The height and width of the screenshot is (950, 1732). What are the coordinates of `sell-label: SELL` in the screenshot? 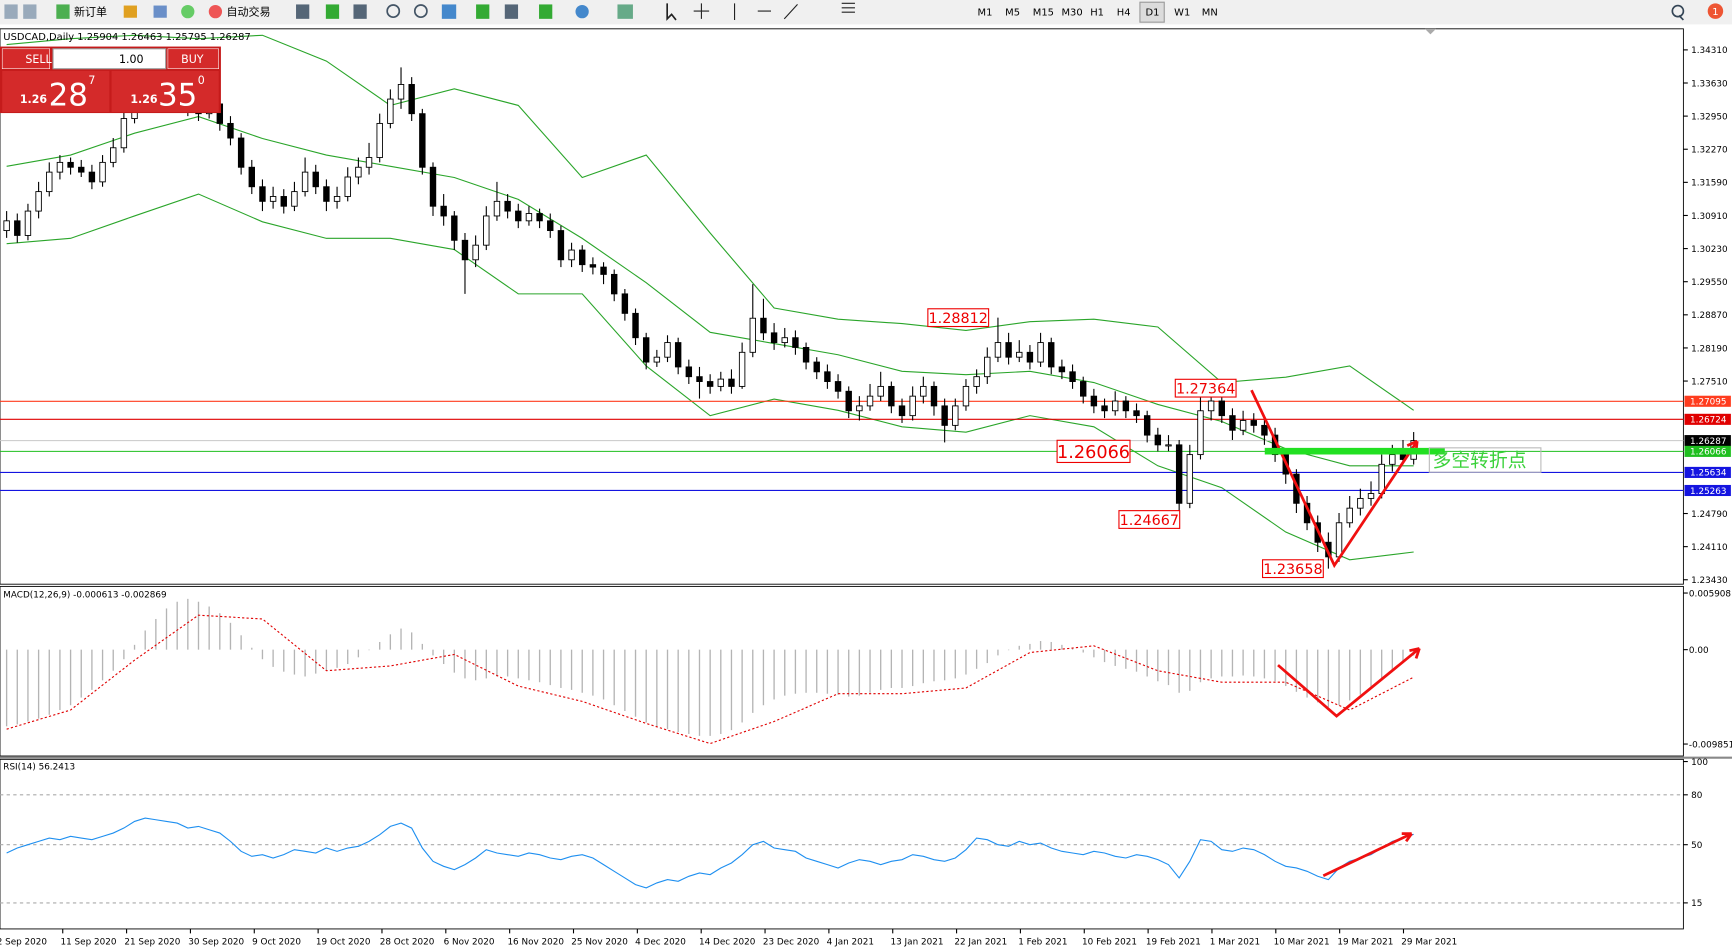 It's located at (38, 59).